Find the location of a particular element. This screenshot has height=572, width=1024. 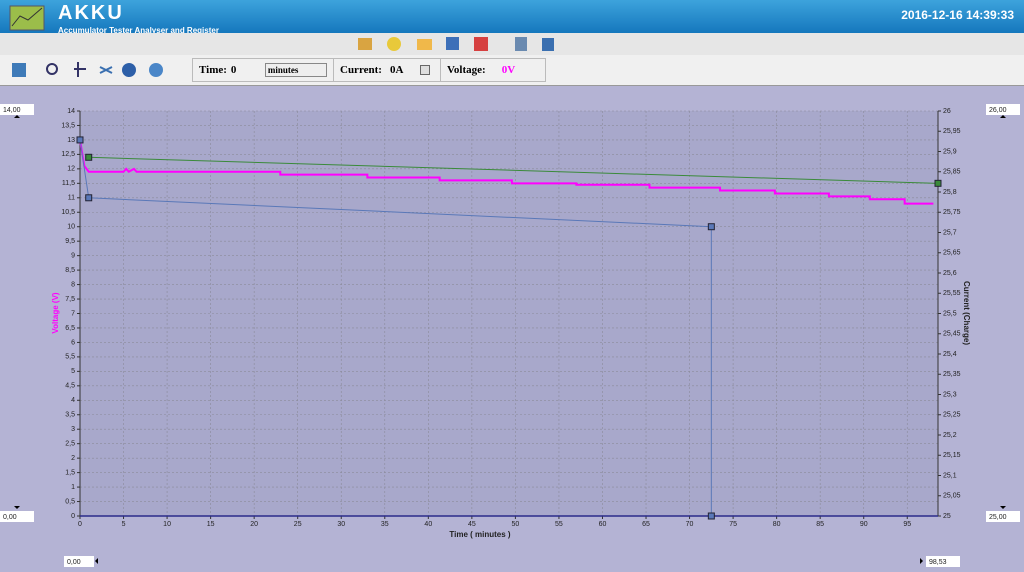

y2-tick-label: 25,65 is located at coordinates (952, 253).